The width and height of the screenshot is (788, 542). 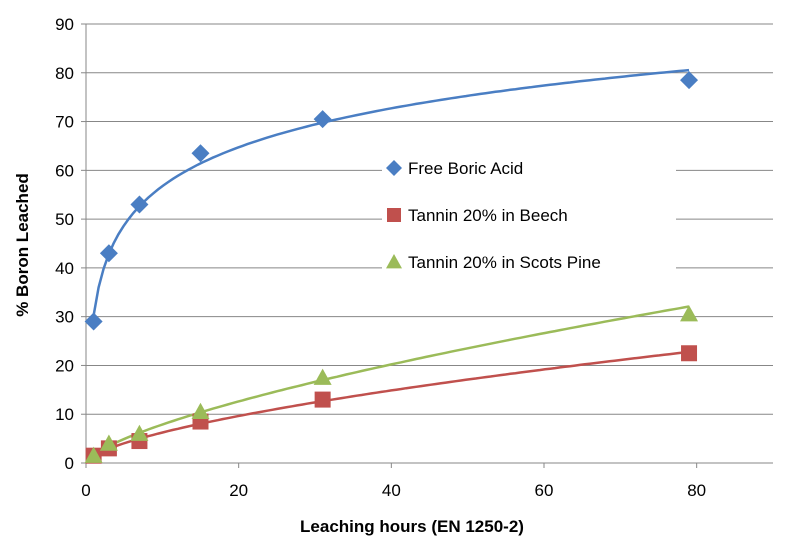 What do you see at coordinates (412, 526) in the screenshot?
I see `x-axis-title: Leaching hours (EN 1250-2)` at bounding box center [412, 526].